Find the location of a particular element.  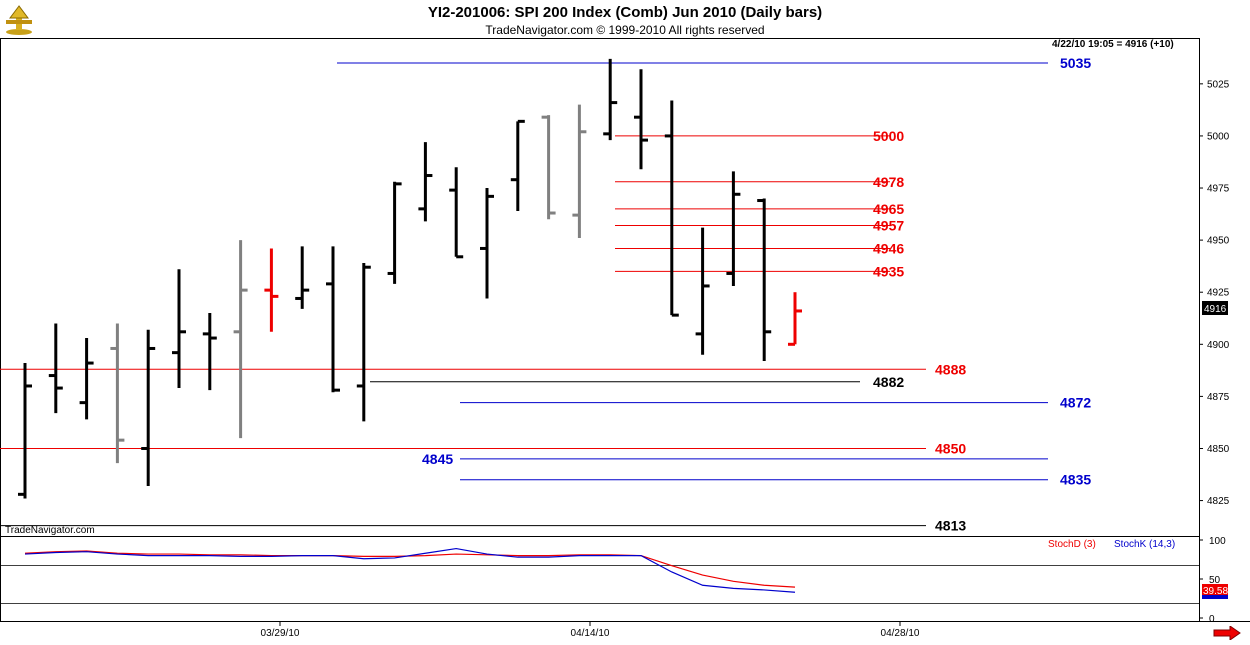

date-tick-label: 03/29/10 is located at coordinates (280, 633).